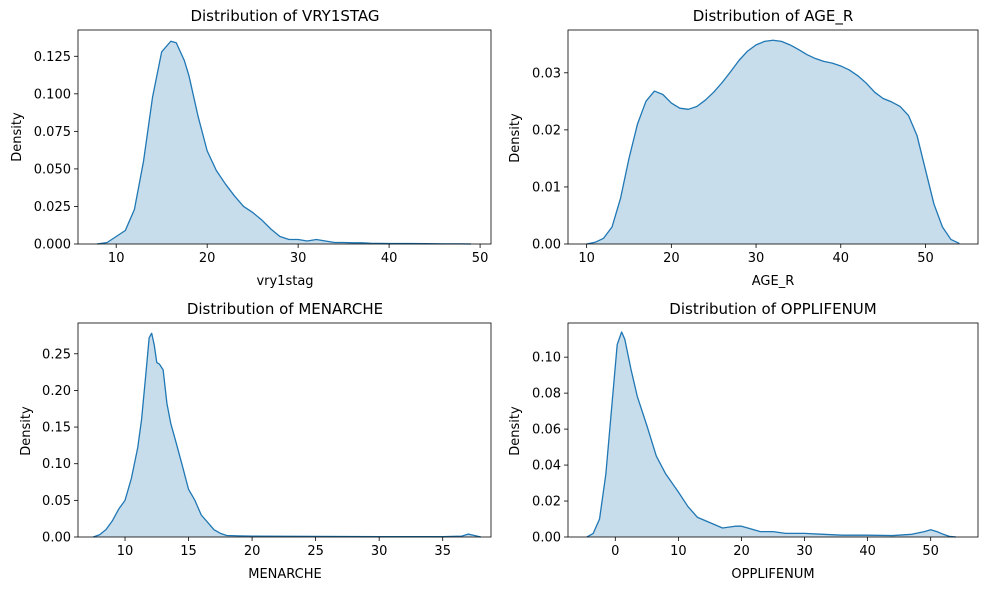 The width and height of the screenshot is (989, 590). I want to click on y-tick-label: 0.03, so click(546, 73).